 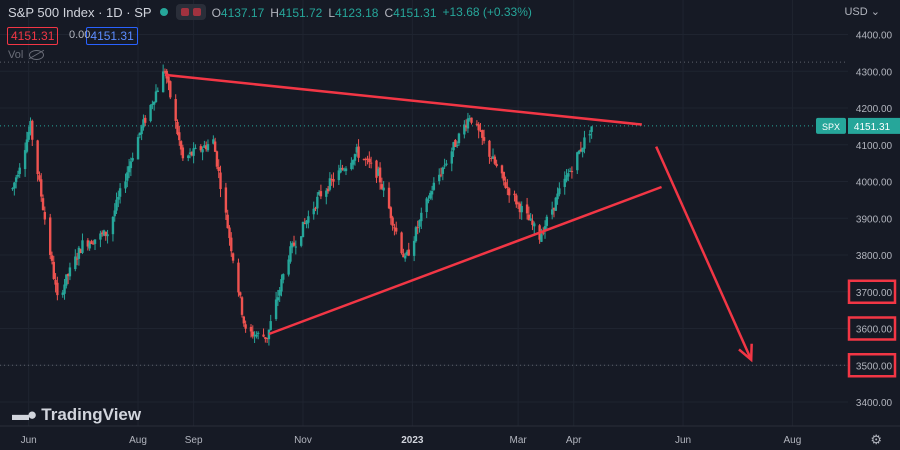 I want to click on currency-selector: USD ⌄, so click(x=862, y=11).